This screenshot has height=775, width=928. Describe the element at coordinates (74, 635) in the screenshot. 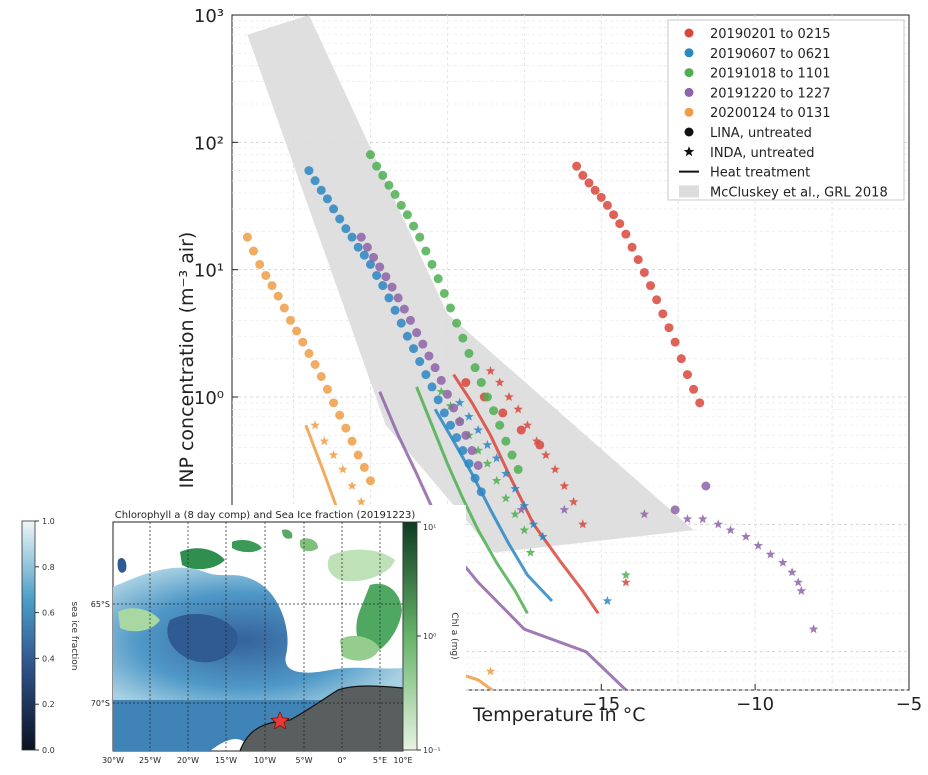

I see `sea-ice-colorbar-label: sea ice fraction` at that location.